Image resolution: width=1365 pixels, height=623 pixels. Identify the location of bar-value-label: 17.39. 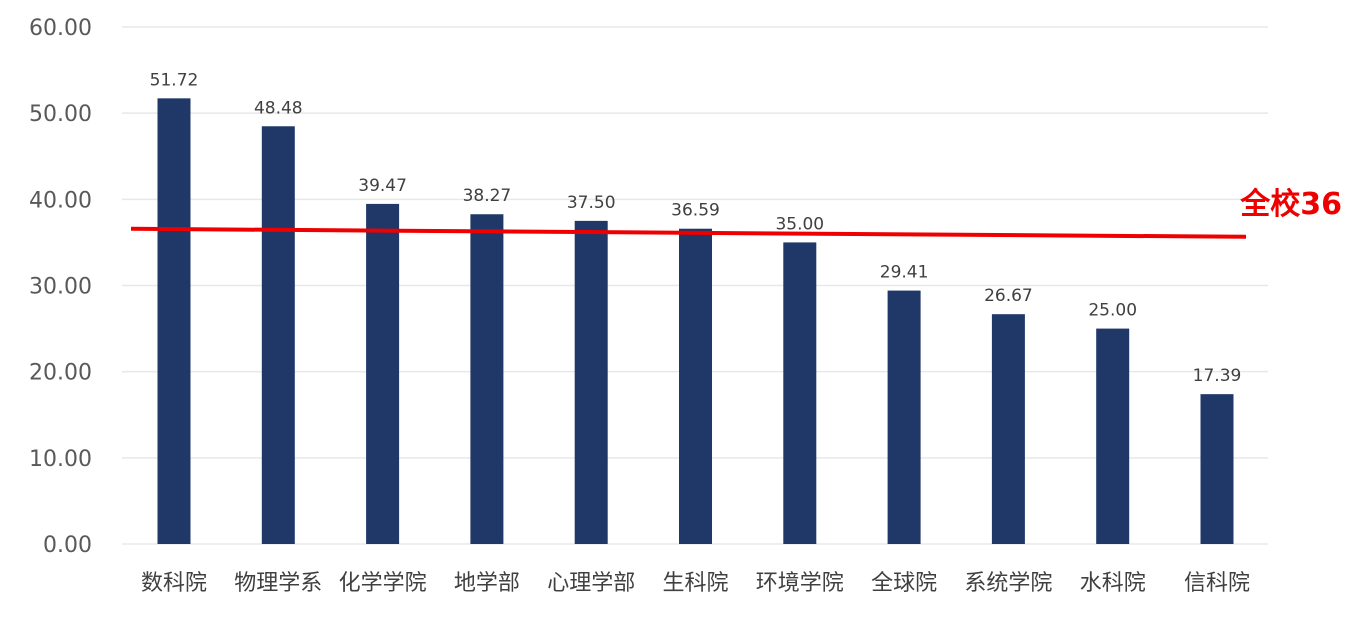
(1217, 376).